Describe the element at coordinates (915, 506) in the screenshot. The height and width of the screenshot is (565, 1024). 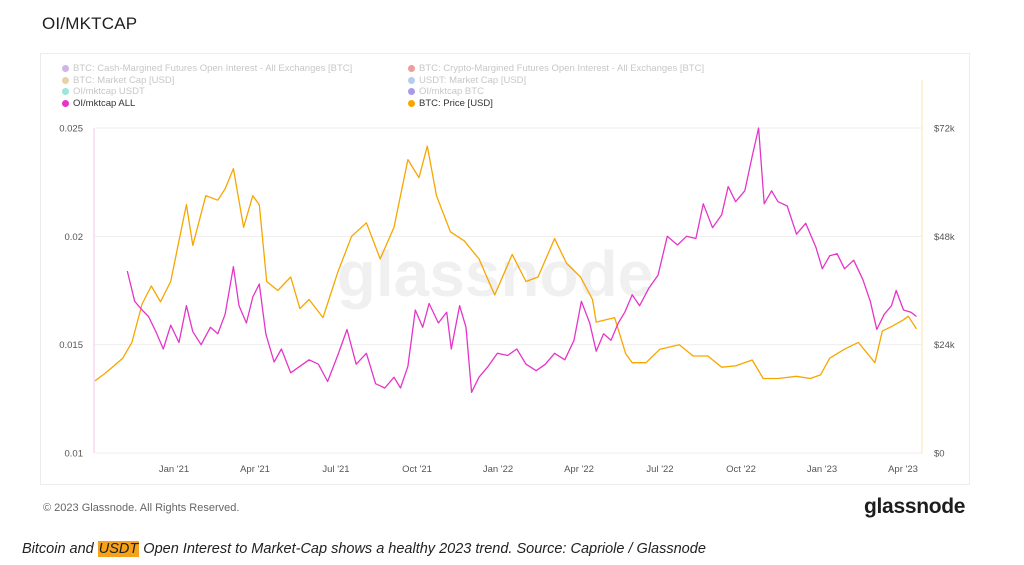
I see `glassnode-logo: glassnode` at that location.